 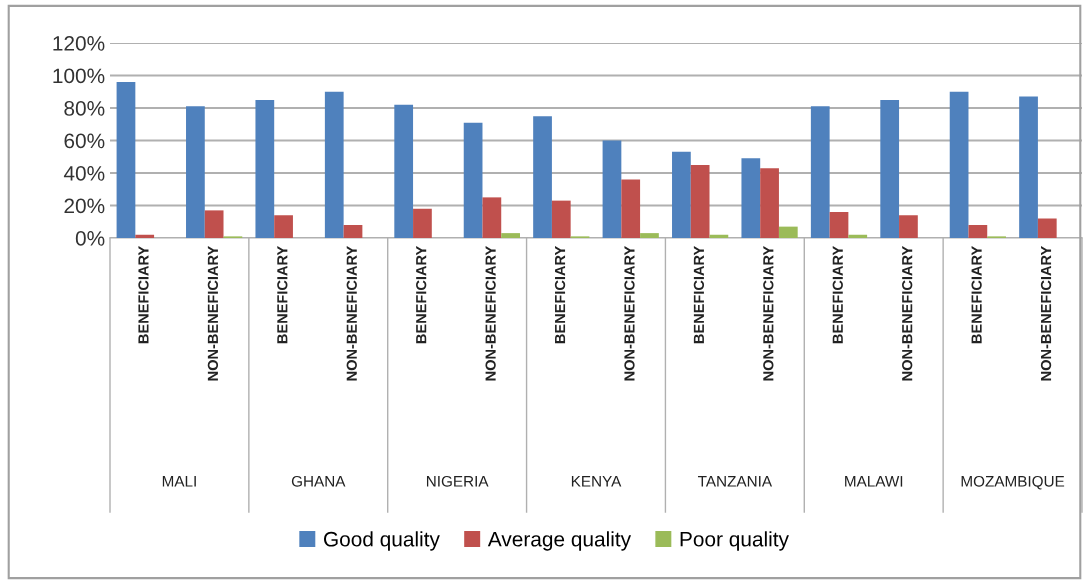 I want to click on text: KENYA, so click(x=596, y=481).